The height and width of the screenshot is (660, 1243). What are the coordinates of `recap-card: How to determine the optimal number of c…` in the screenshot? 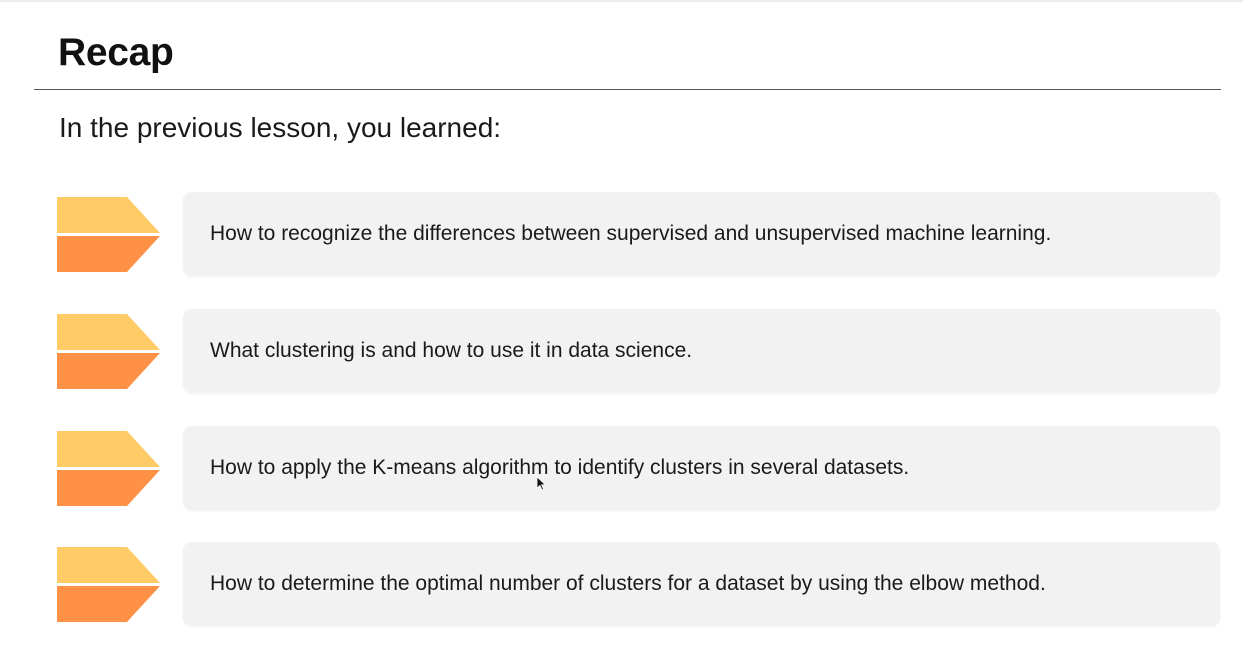 It's located at (701, 584).